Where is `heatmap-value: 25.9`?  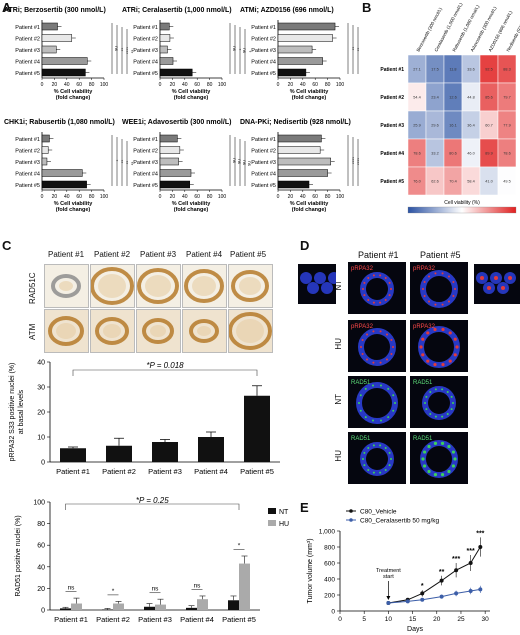
heatmap-value: 25.9 is located at coordinates (416, 126).